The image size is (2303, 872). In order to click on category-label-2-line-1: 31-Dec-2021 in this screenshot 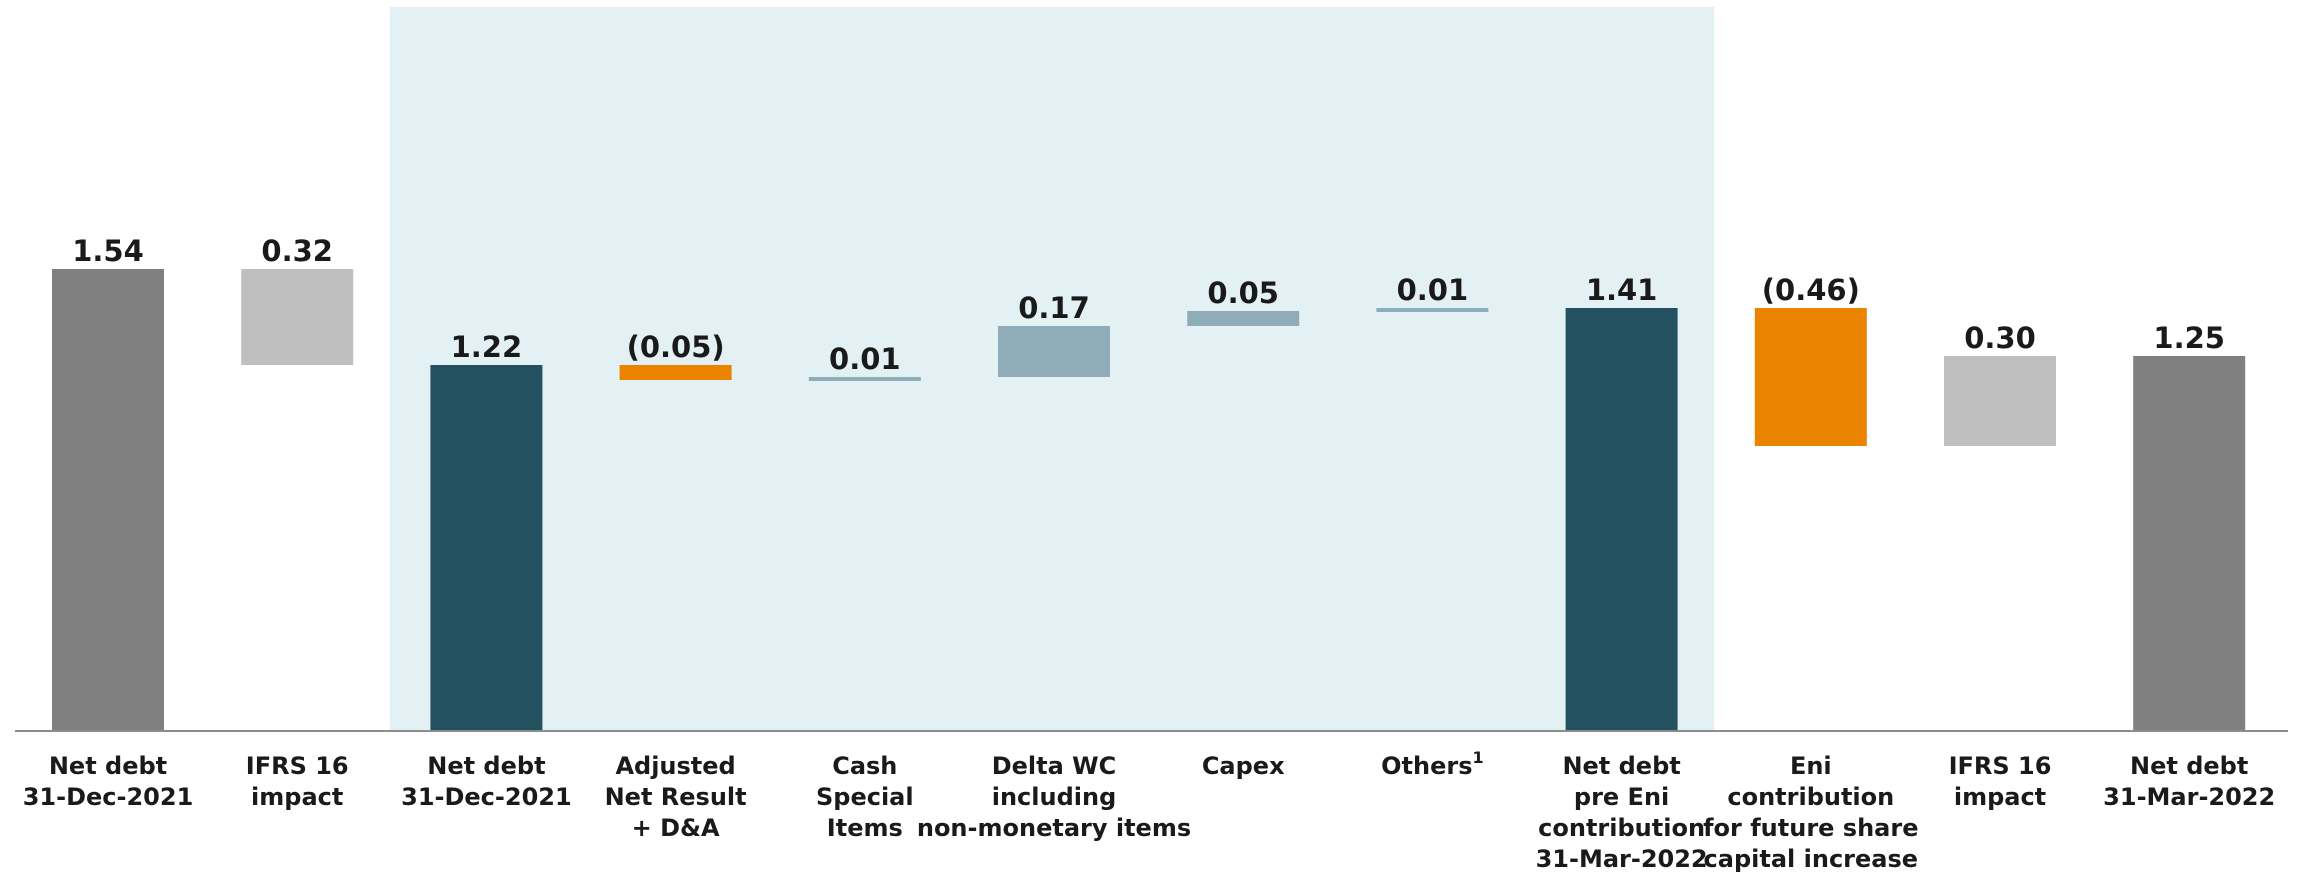, I will do `click(486, 797)`.